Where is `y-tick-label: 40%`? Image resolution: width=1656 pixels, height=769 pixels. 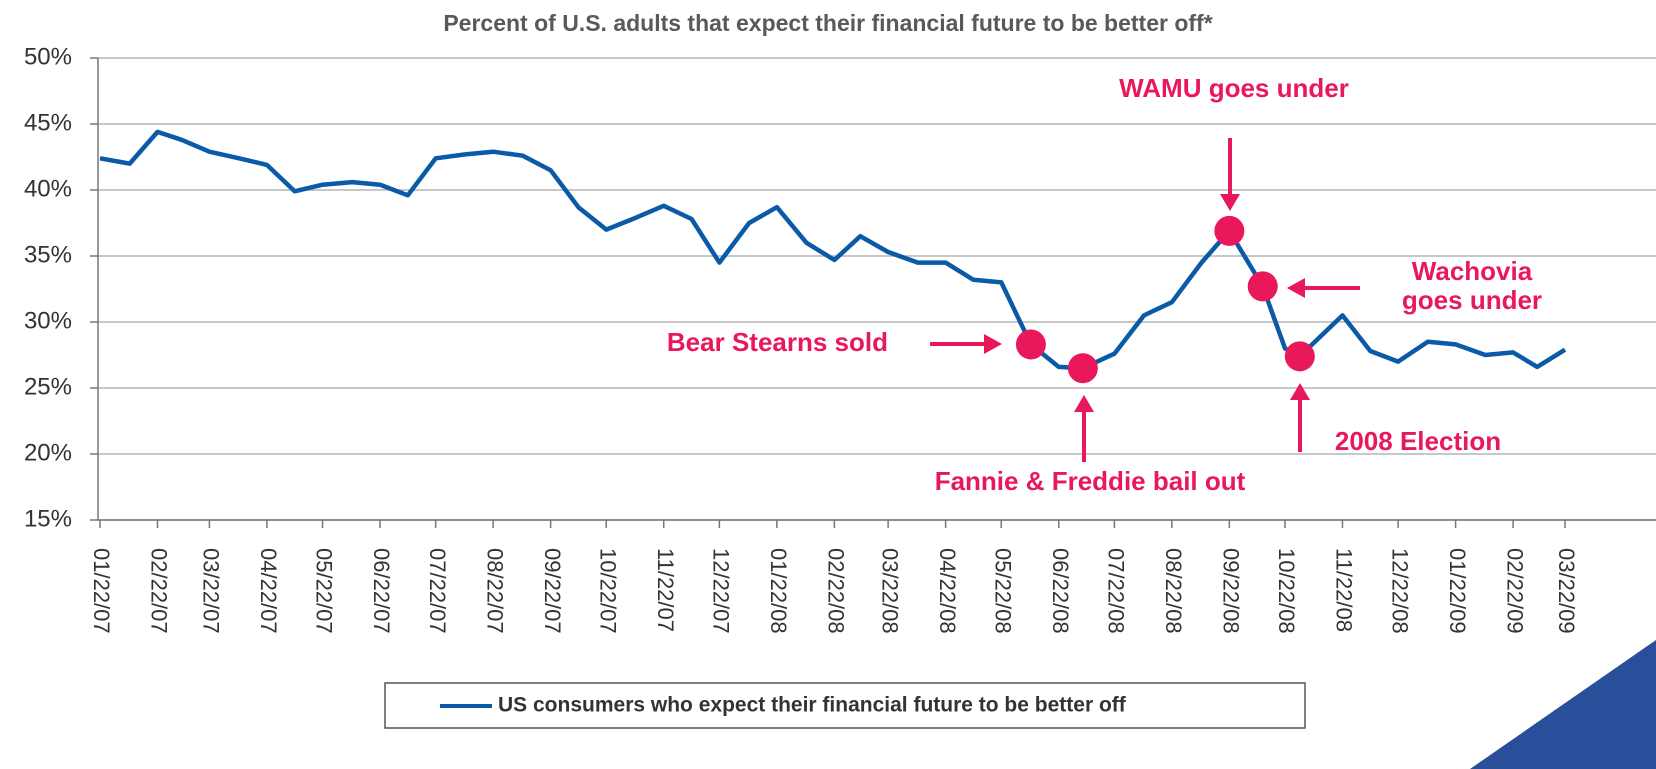 y-tick-label: 40% is located at coordinates (48, 188).